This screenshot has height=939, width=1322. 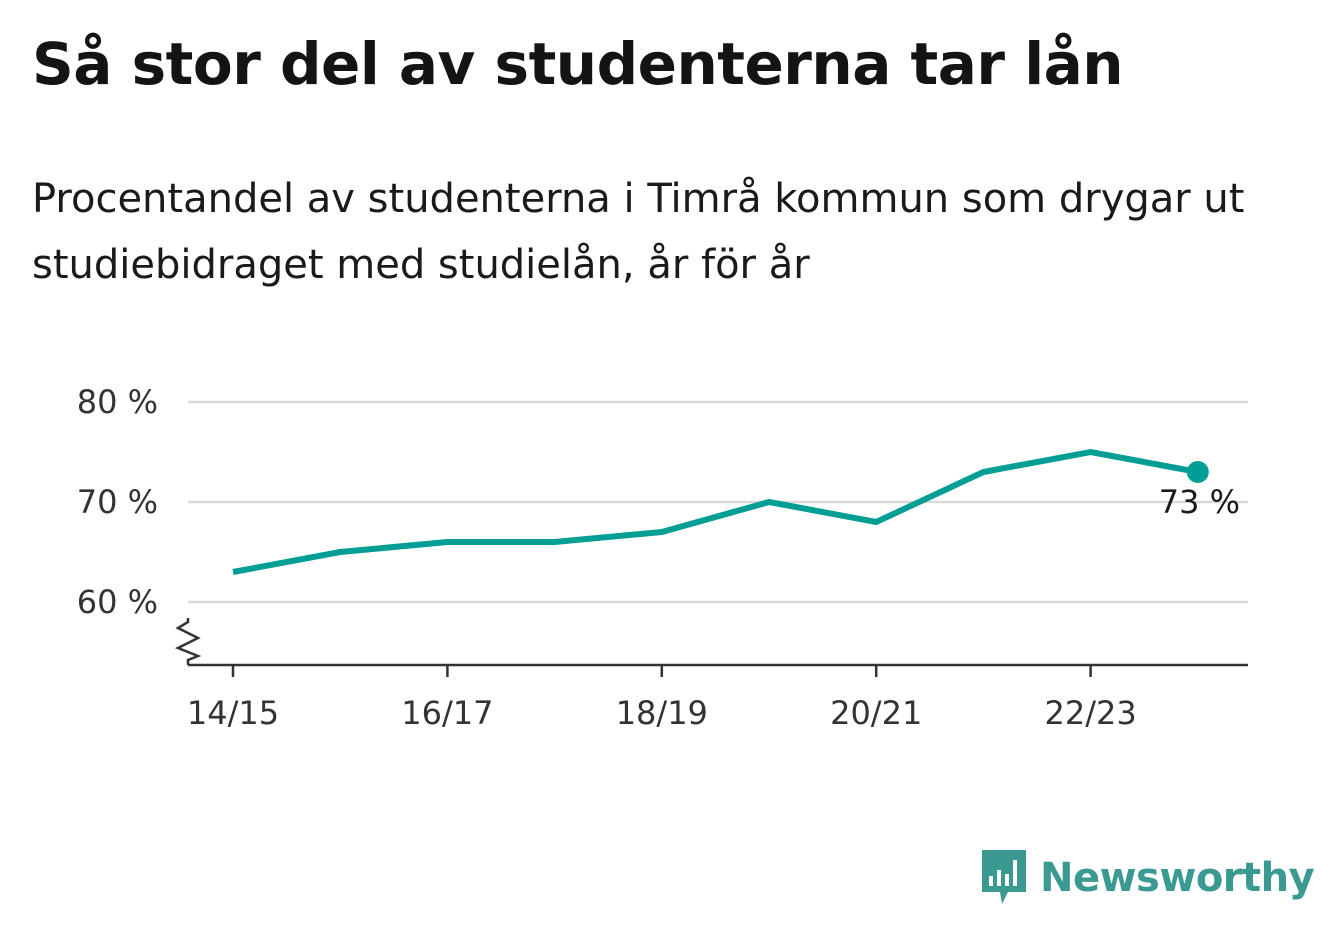 I want to click on y-tick-label: 60 %, so click(x=117, y=602).